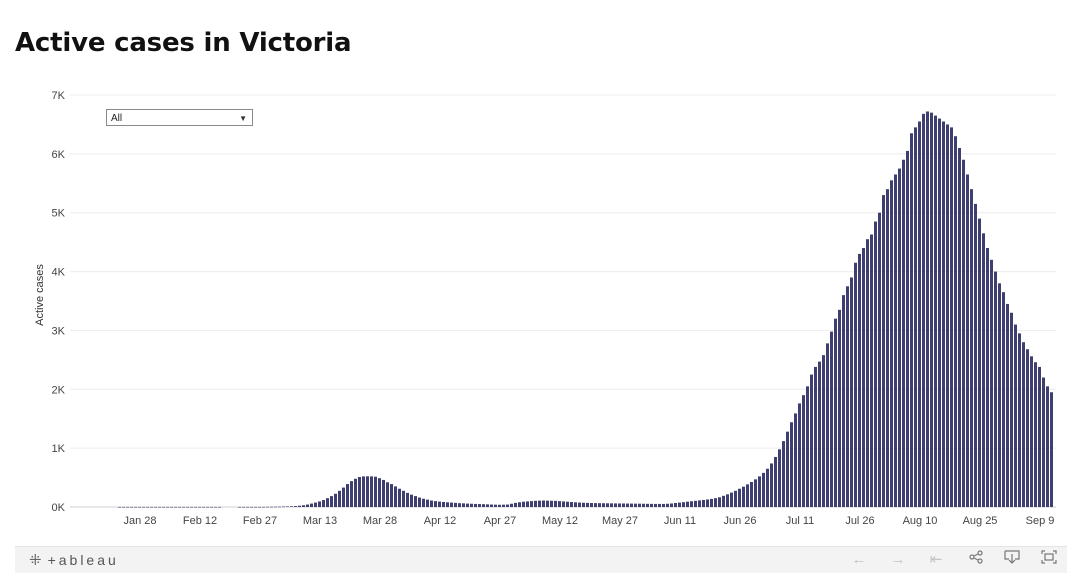  Describe the element at coordinates (1049, 560) in the screenshot. I see `fullscreen-icon` at that location.